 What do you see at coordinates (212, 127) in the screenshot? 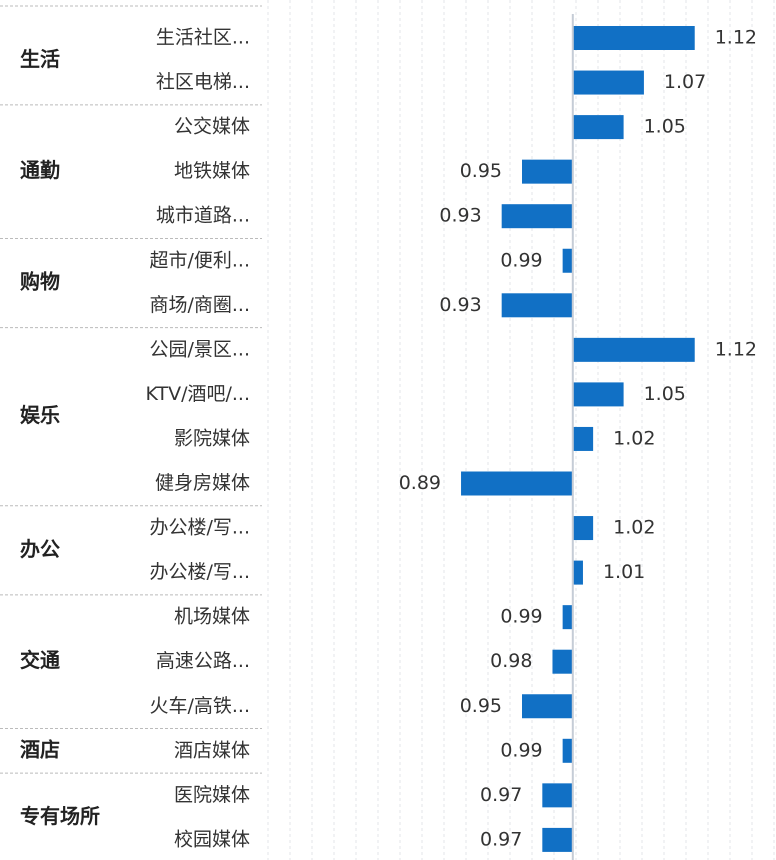
I see `category-label: 公交媒体` at bounding box center [212, 127].